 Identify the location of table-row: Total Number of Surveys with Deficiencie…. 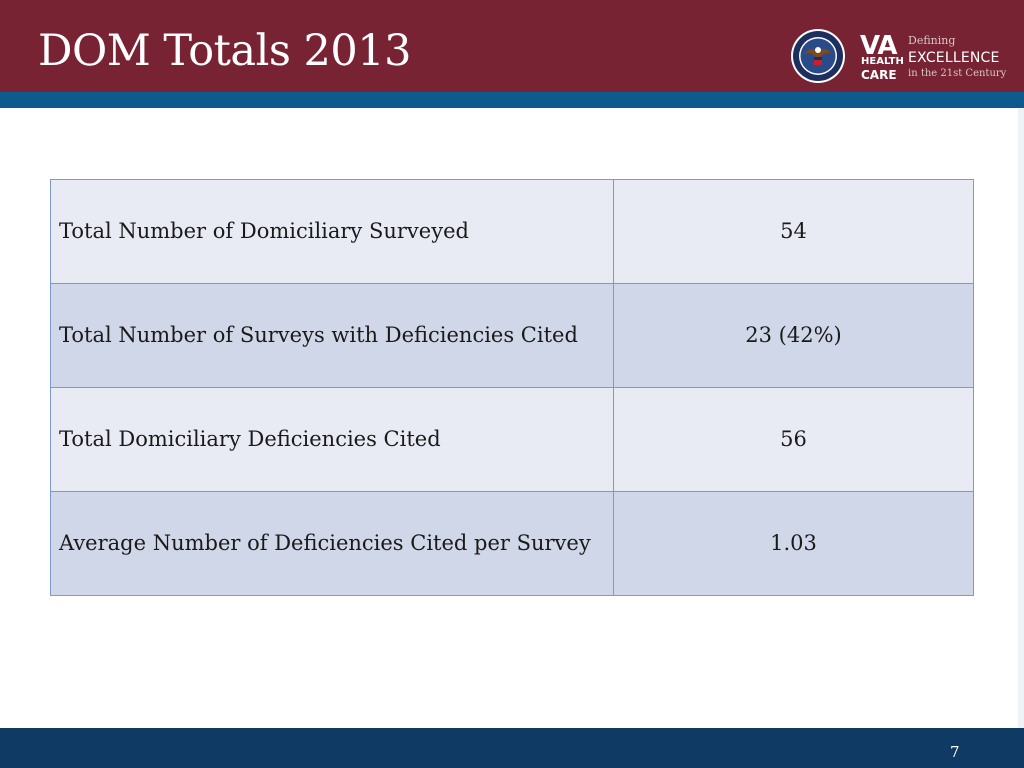
(512, 335).